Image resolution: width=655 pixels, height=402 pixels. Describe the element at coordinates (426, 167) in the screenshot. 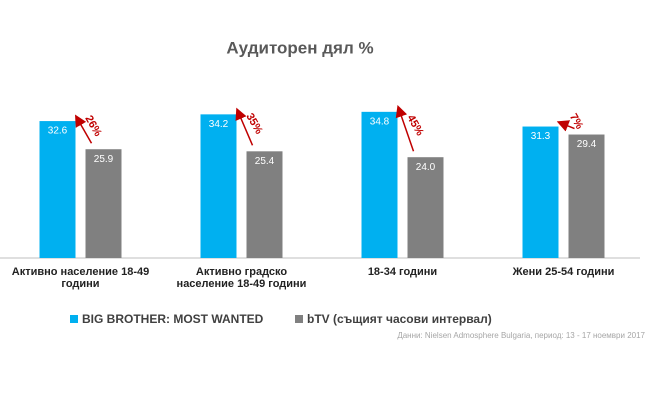

I see `value-label: 24.0` at that location.